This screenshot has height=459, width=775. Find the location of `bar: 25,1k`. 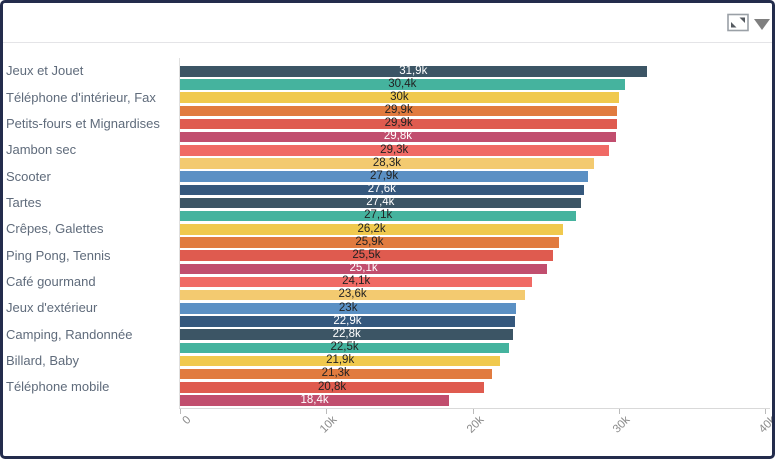

bar: 25,1k is located at coordinates (364, 268).